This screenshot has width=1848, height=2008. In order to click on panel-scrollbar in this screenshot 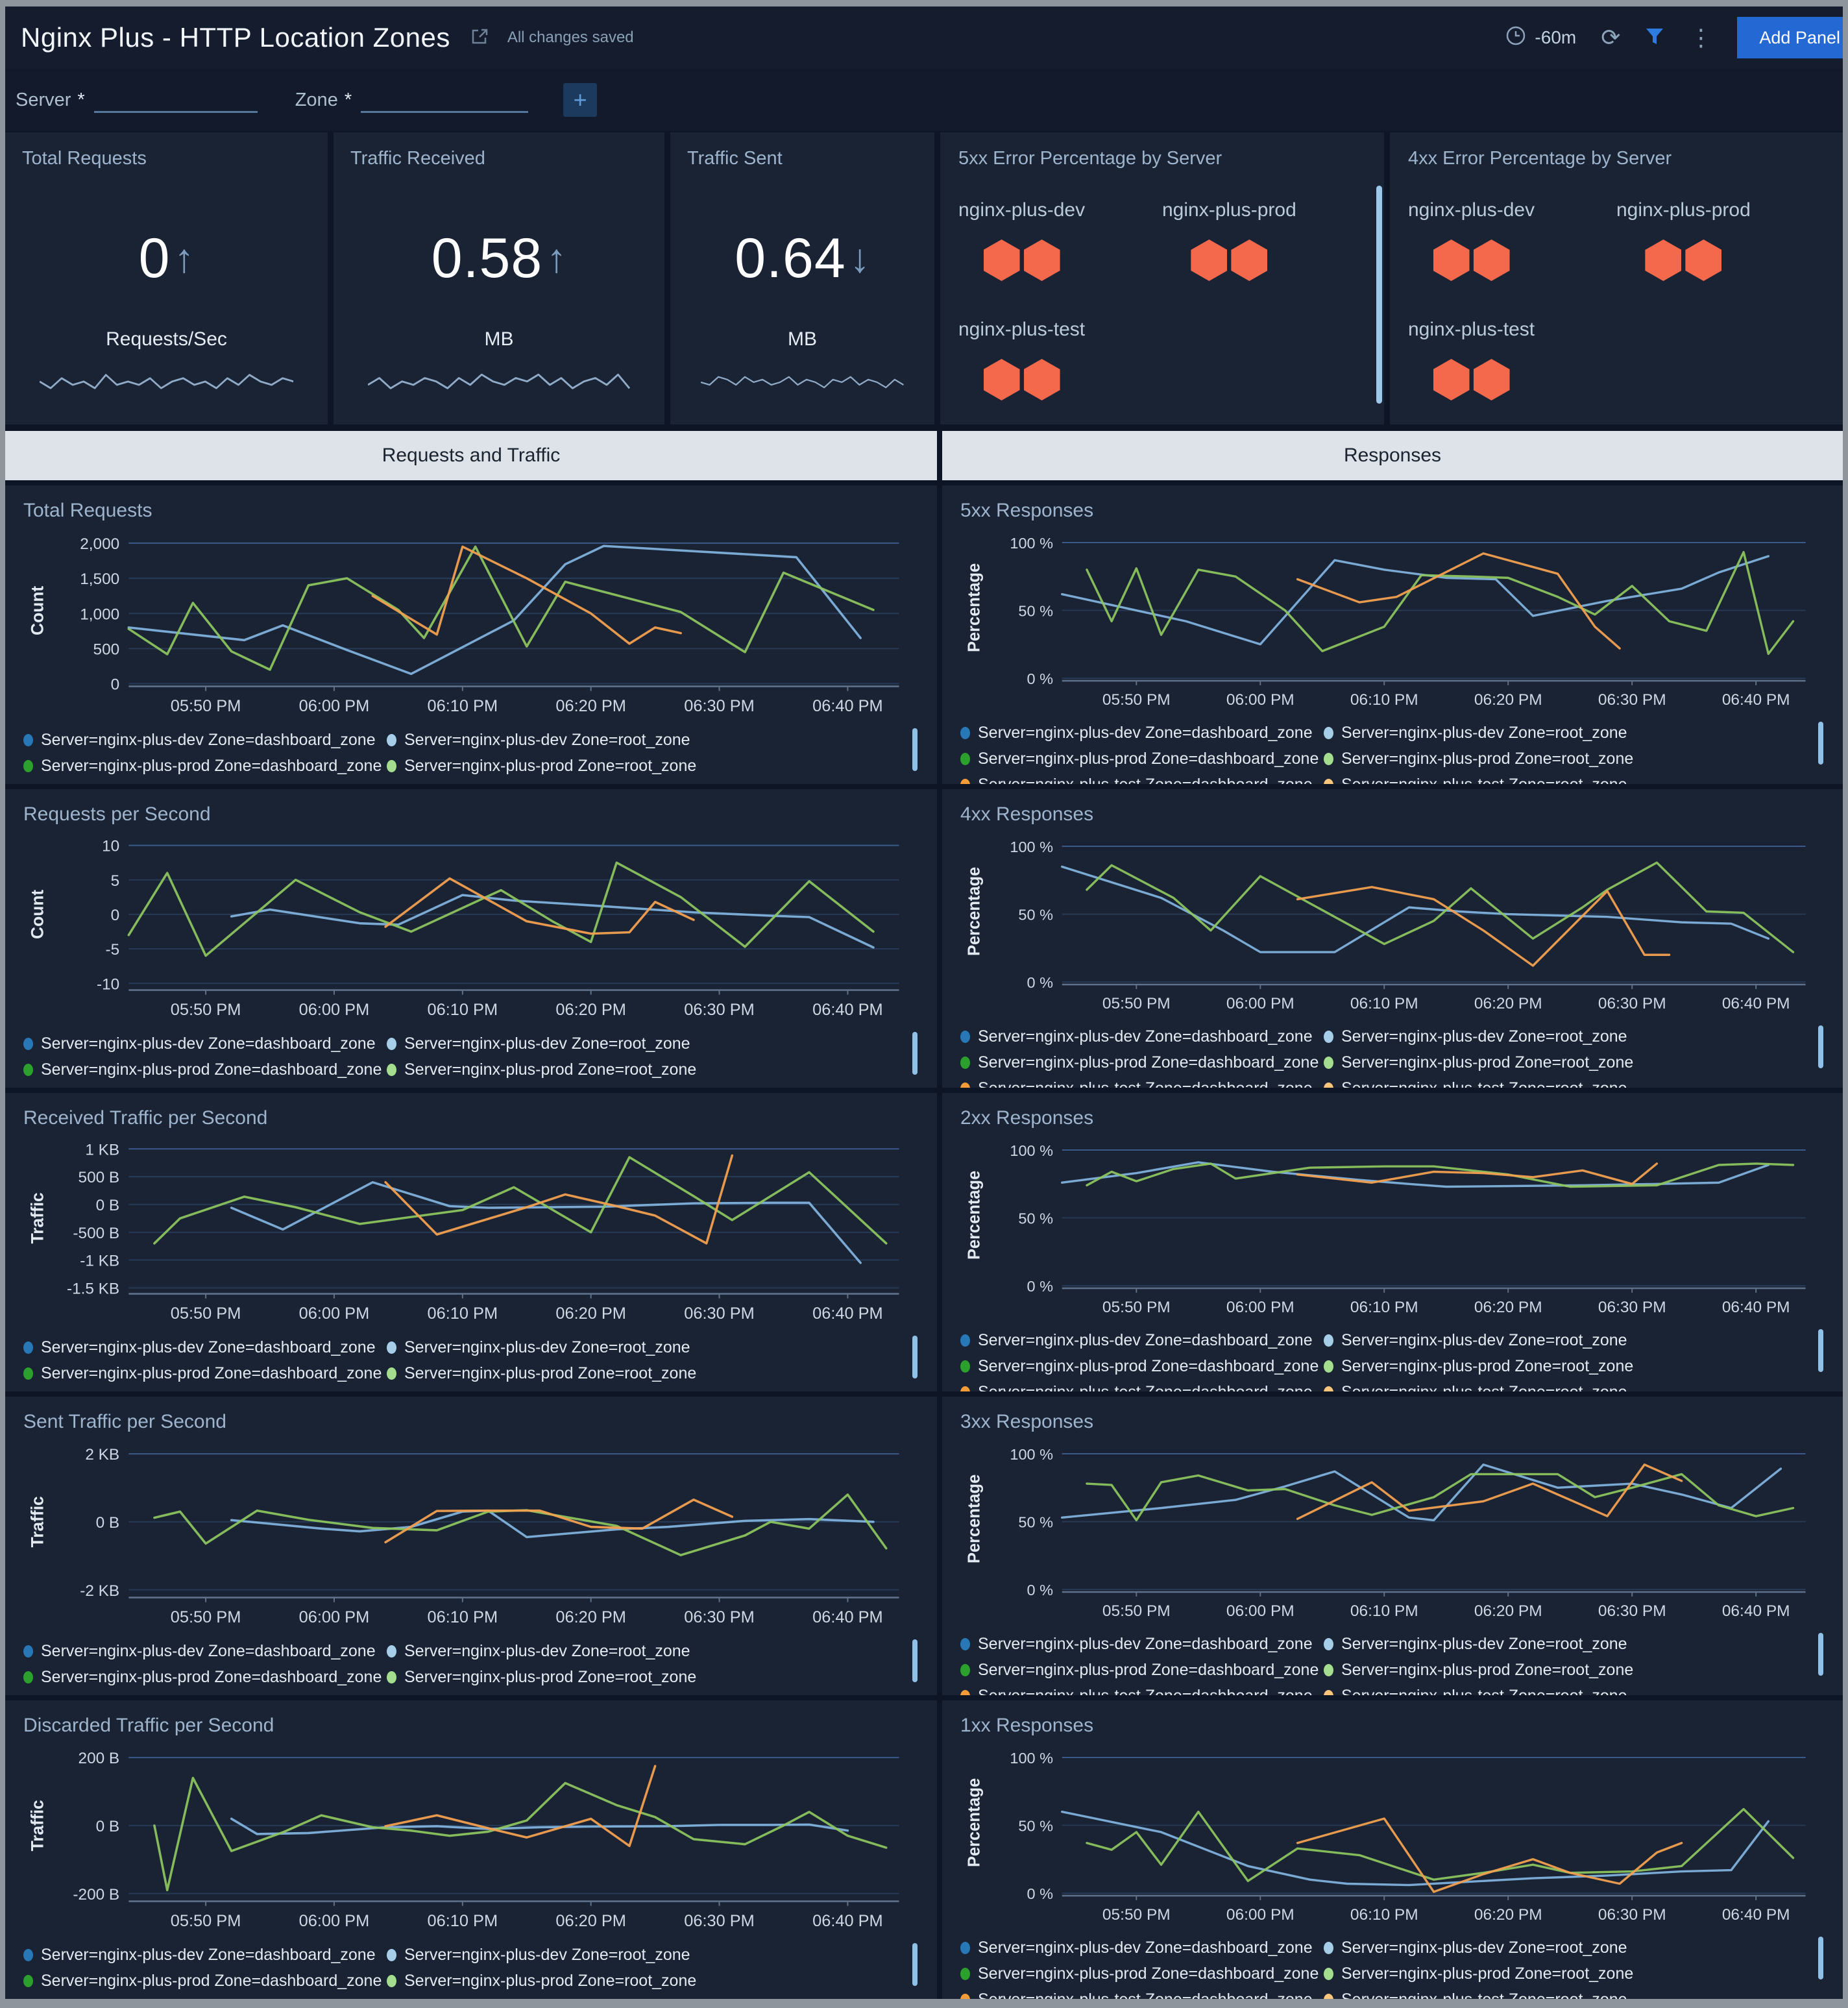, I will do `click(1379, 295)`.